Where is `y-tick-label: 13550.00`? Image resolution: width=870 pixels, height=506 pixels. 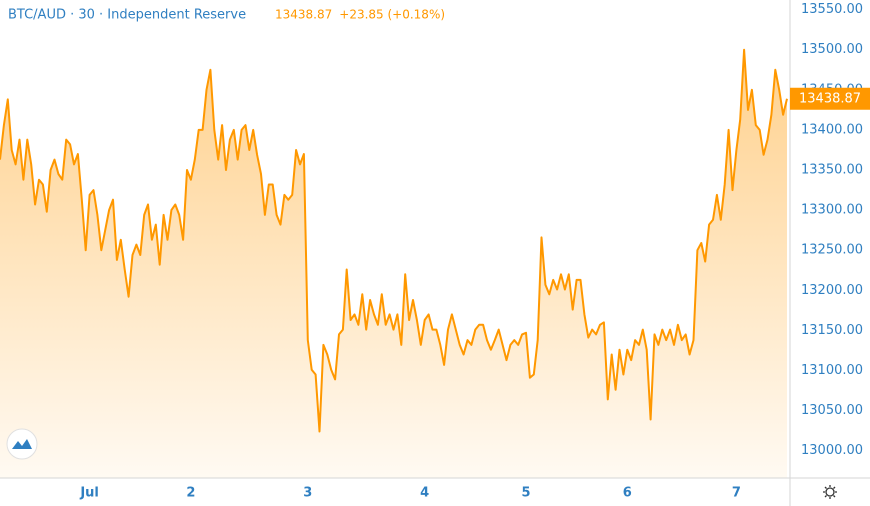
y-tick-label: 13550.00 is located at coordinates (832, 9).